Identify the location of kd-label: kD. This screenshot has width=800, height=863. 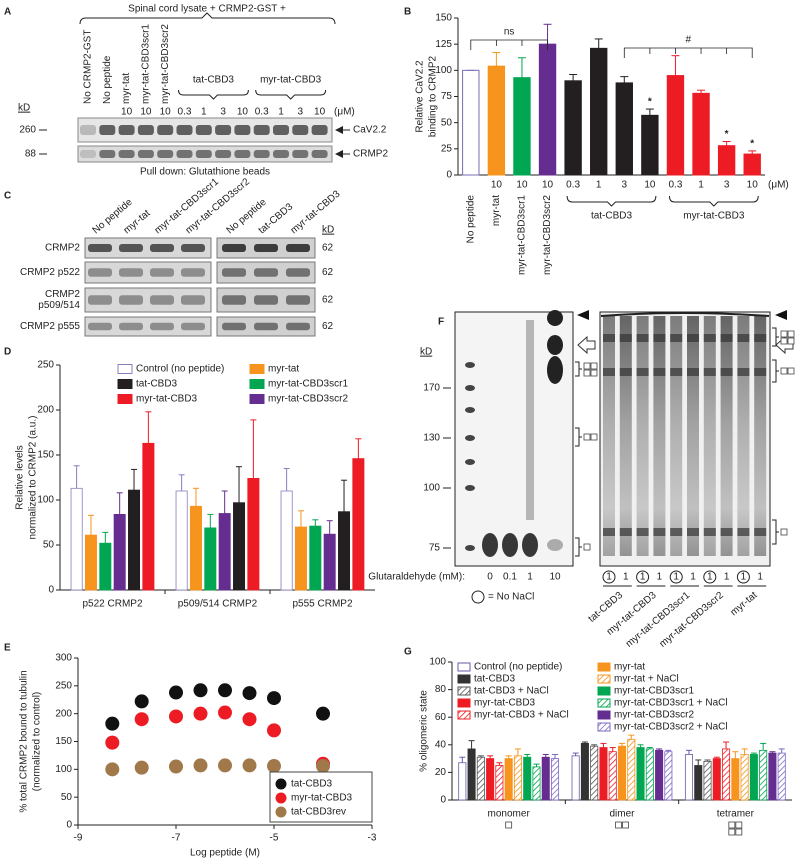
(328, 230).